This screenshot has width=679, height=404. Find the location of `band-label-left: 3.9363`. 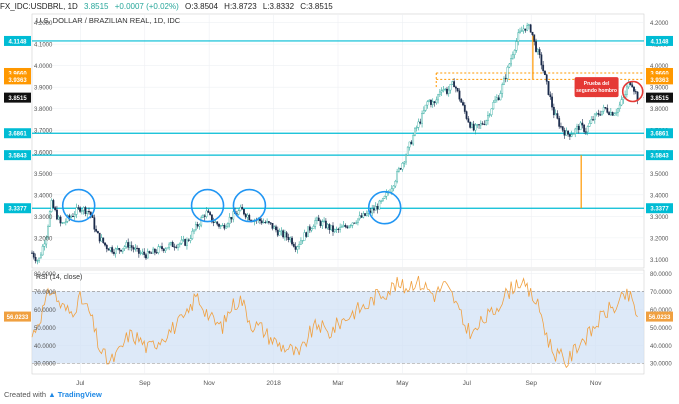

band-label-left: 3.9363 is located at coordinates (17, 81).